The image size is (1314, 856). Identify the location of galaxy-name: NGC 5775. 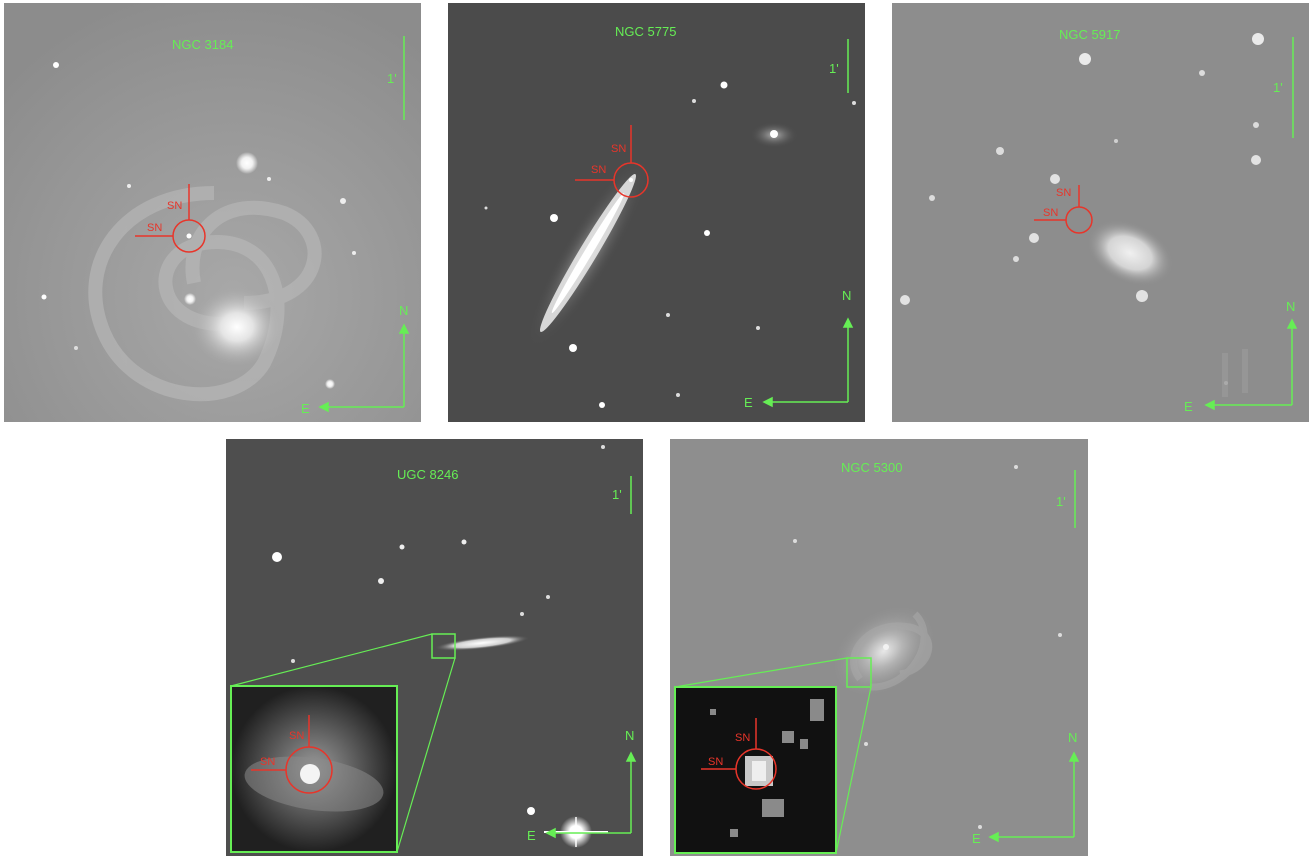
(645, 31).